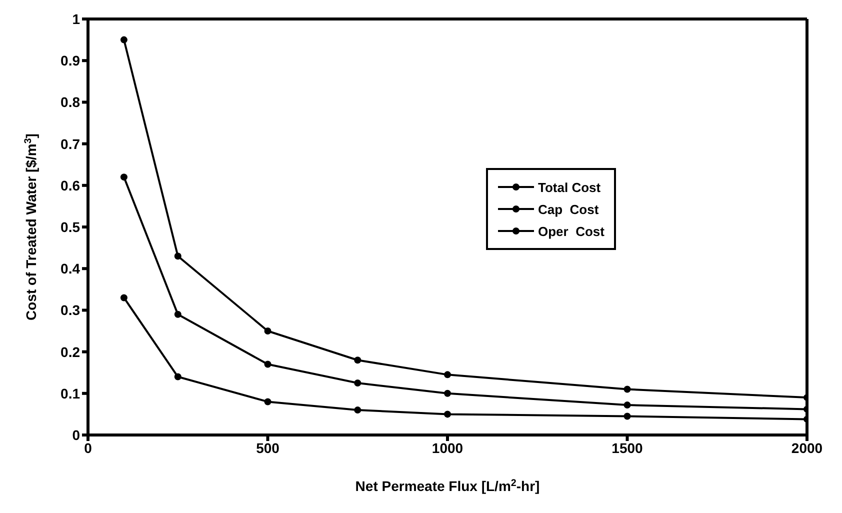  I want to click on y-tick-label: 0.6, so click(70, 185).